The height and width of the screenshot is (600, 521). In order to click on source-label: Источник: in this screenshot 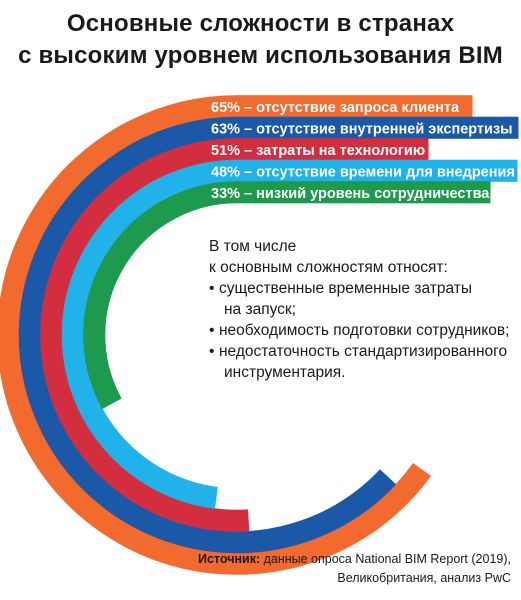, I will do `click(229, 559)`.